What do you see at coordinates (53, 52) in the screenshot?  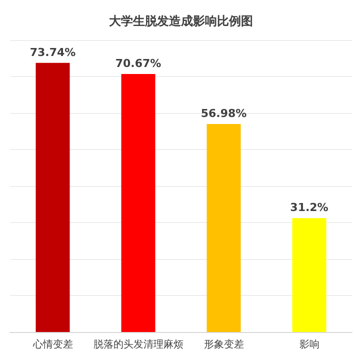 I see `data-label: 73.74%` at bounding box center [53, 52].